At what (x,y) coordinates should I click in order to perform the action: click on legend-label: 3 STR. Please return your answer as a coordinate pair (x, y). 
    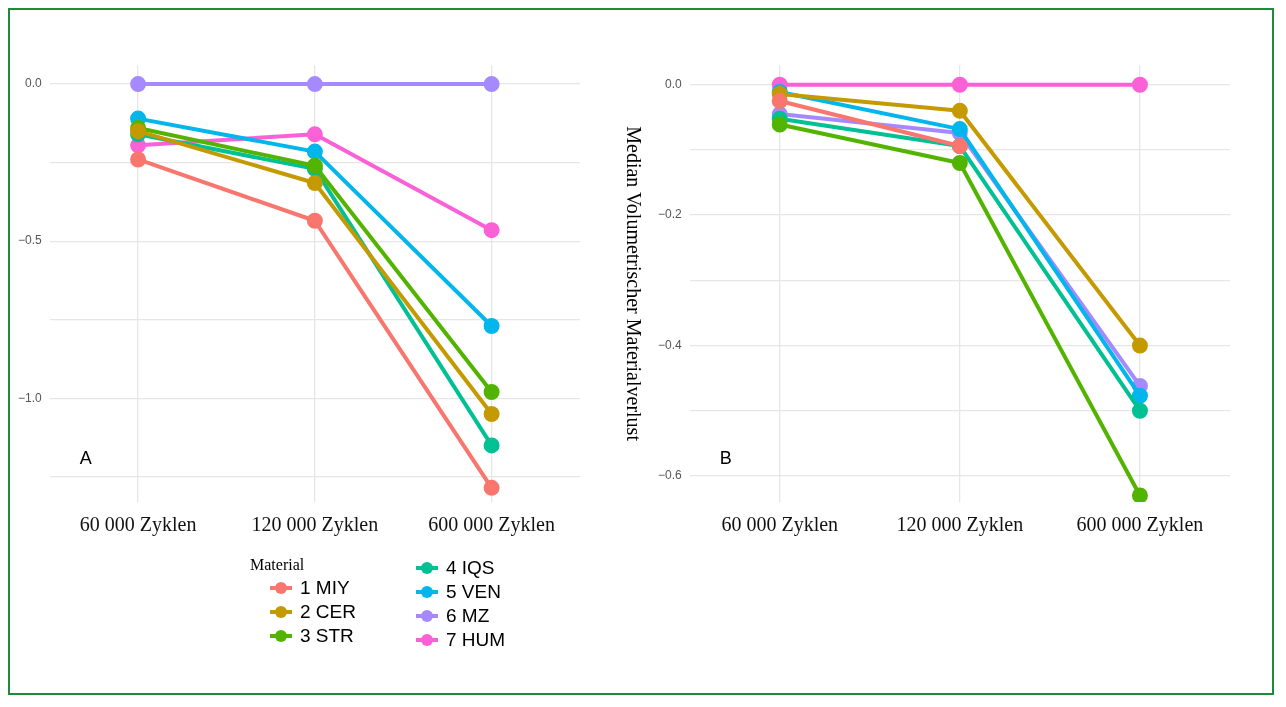
    Looking at the image, I should click on (327, 636).